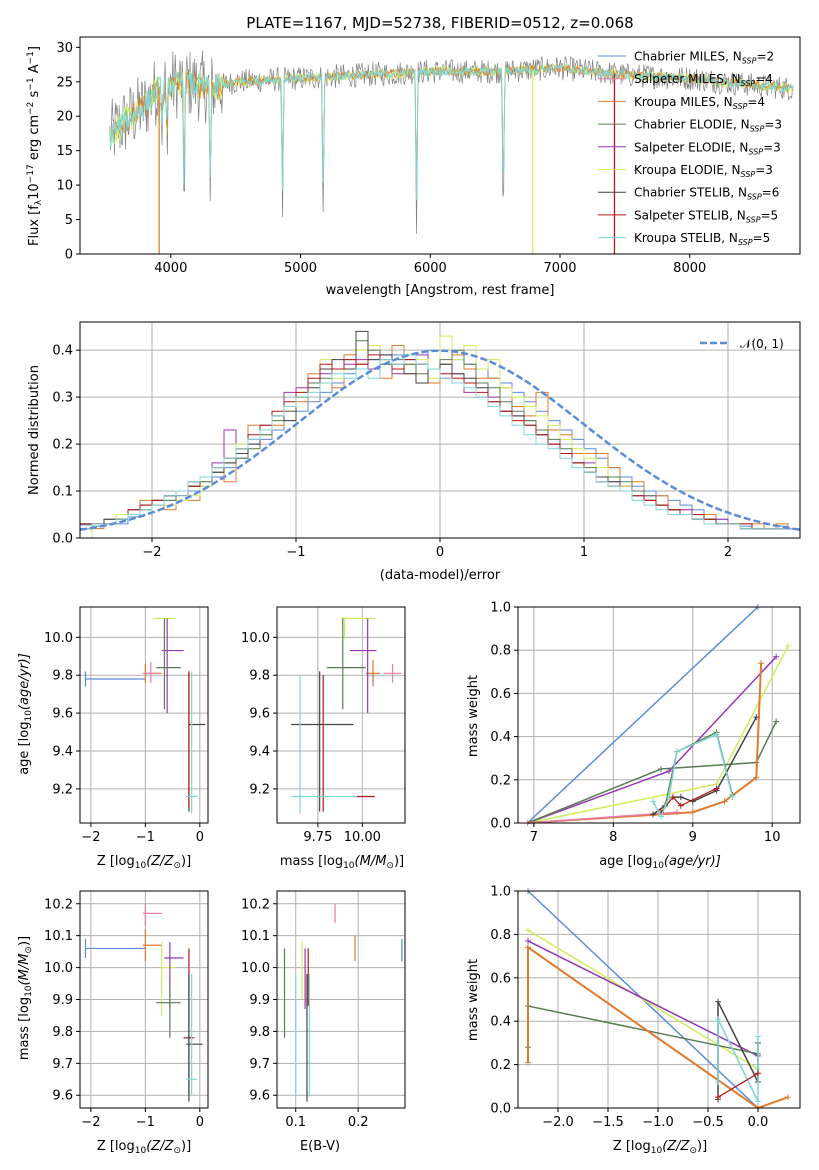 This screenshot has width=819, height=1170. What do you see at coordinates (500, 737) in the screenshot?
I see `age-vs-weight-ytick-label: 0.4` at bounding box center [500, 737].